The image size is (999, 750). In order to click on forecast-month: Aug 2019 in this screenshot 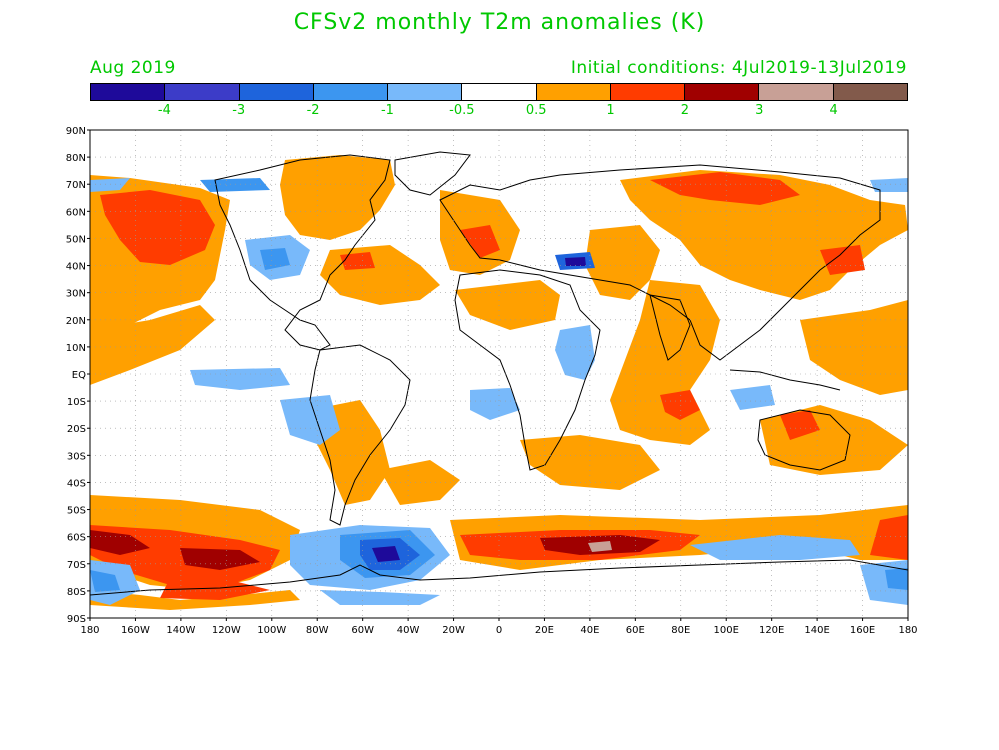, I will do `click(133, 68)`.